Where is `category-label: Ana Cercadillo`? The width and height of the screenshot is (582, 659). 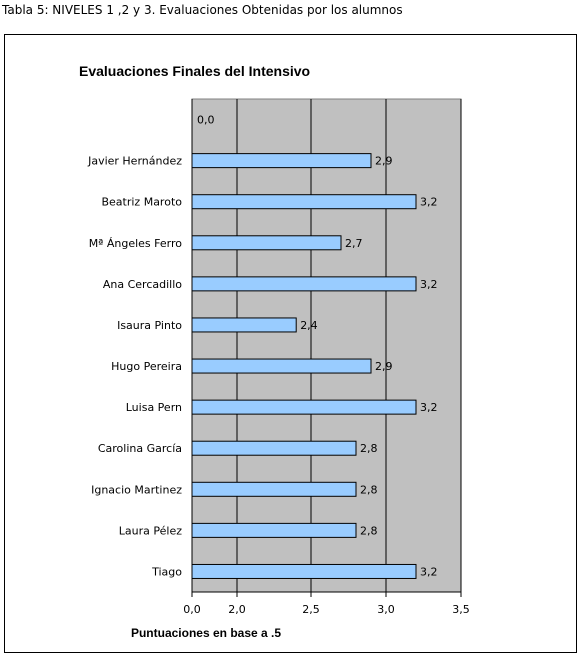 category-label: Ana Cercadillo is located at coordinates (142, 284).